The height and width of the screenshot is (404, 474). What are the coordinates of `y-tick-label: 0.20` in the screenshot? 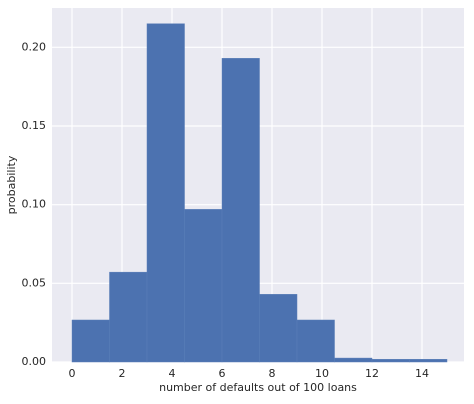 It's located at (34, 46).